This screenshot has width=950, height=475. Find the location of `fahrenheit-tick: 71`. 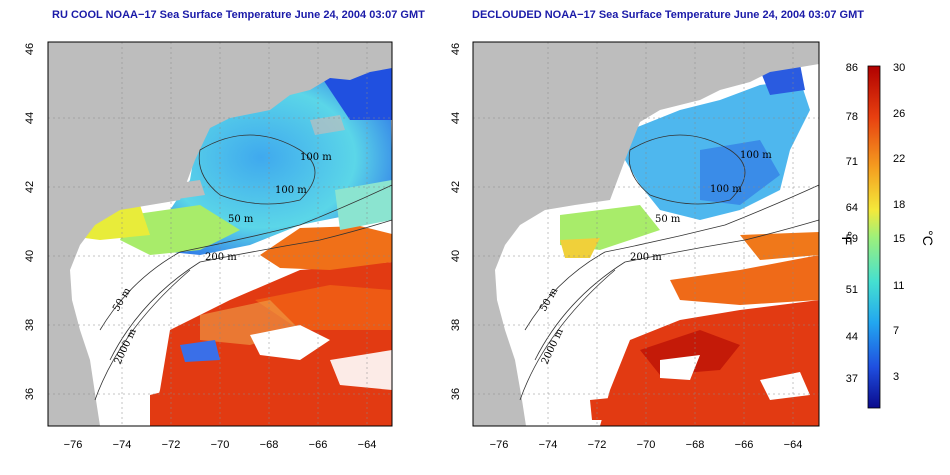

fahrenheit-tick: 71 is located at coordinates (852, 162).